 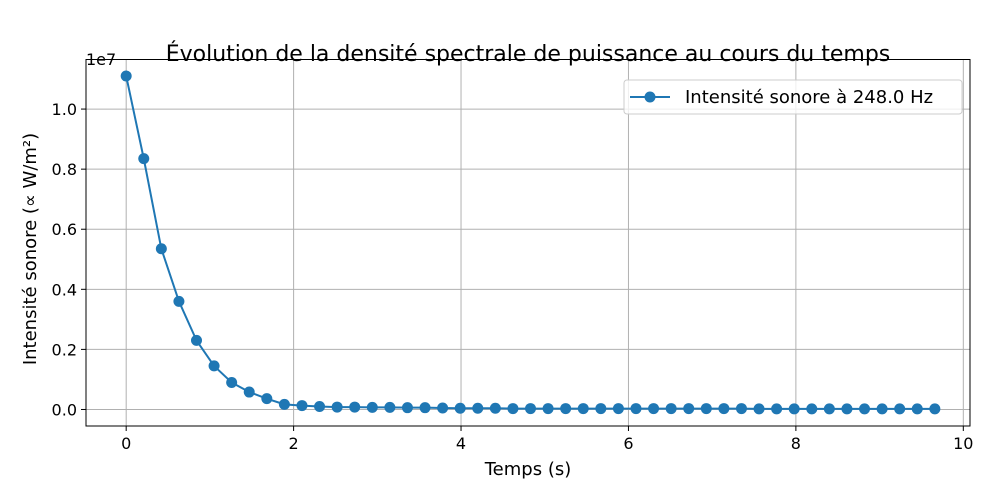 What do you see at coordinates (64, 109) in the screenshot?
I see `y-tick-label: 1.0` at bounding box center [64, 109].